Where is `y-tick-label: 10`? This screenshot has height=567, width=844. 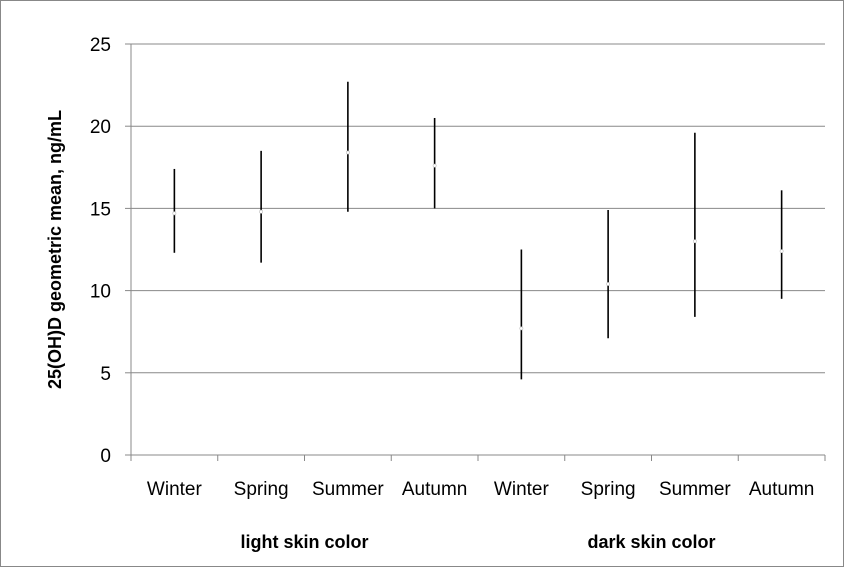 y-tick-label: 10 is located at coordinates (100, 292).